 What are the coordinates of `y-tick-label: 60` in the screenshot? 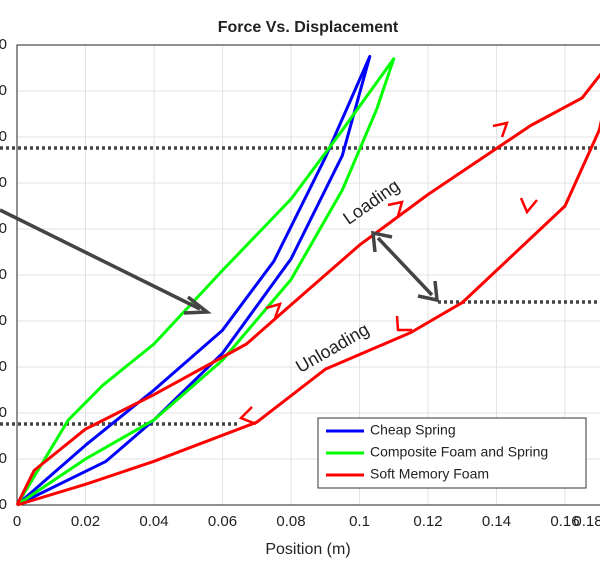 It's located at (3, 366).